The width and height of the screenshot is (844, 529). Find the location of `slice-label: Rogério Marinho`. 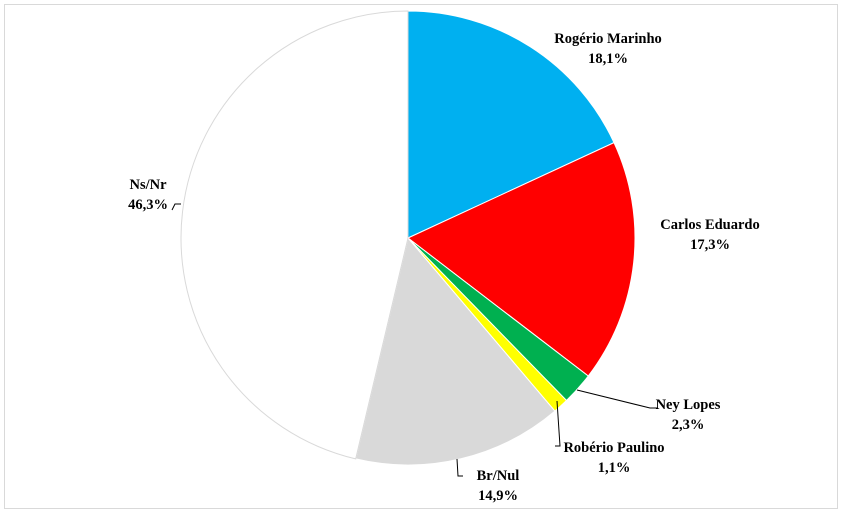

slice-label: Rogério Marinho is located at coordinates (608, 39).